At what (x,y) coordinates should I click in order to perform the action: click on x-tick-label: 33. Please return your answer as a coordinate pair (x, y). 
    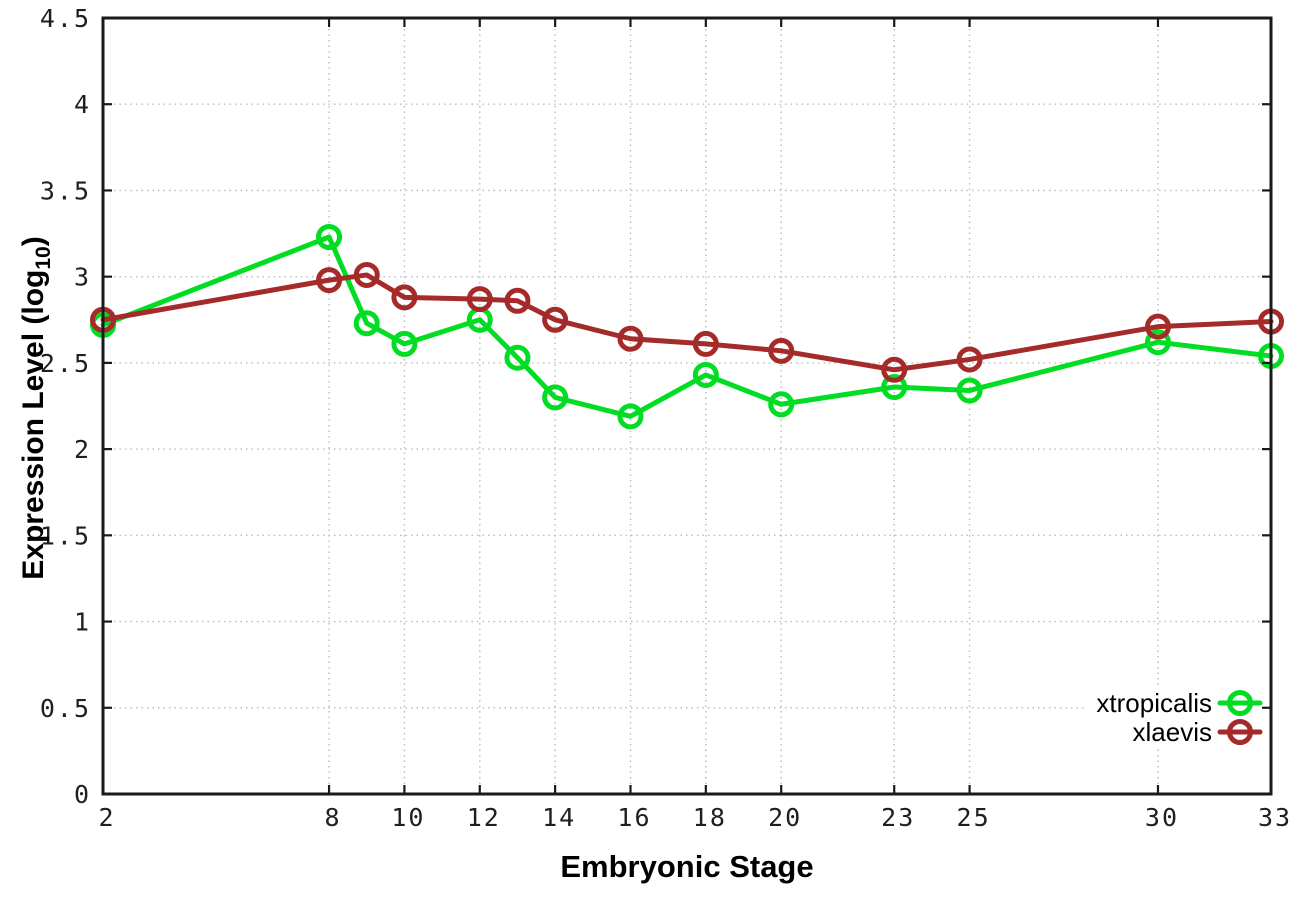
    Looking at the image, I should click on (1275, 817).